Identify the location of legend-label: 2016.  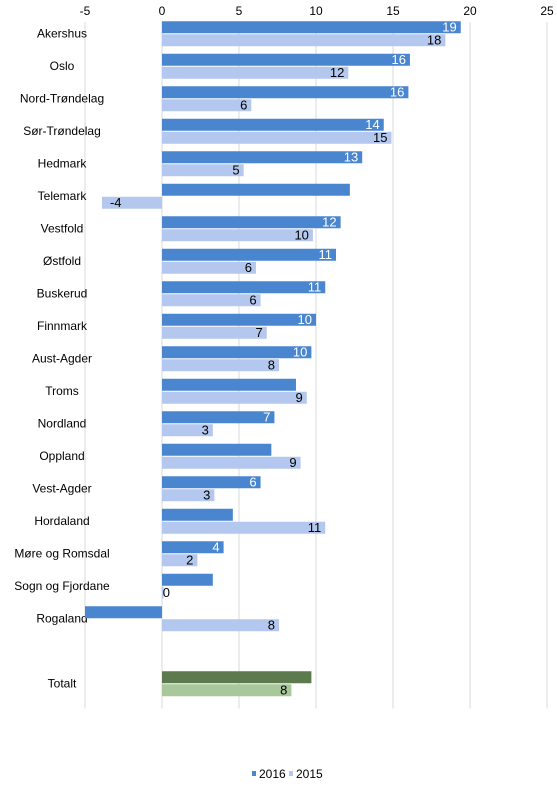
(272, 774).